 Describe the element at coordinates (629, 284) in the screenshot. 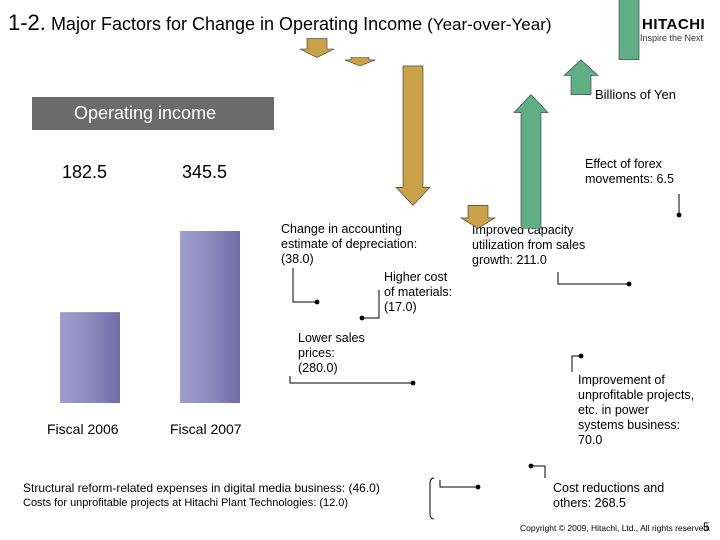

I see `leader-capacity-dot` at that location.